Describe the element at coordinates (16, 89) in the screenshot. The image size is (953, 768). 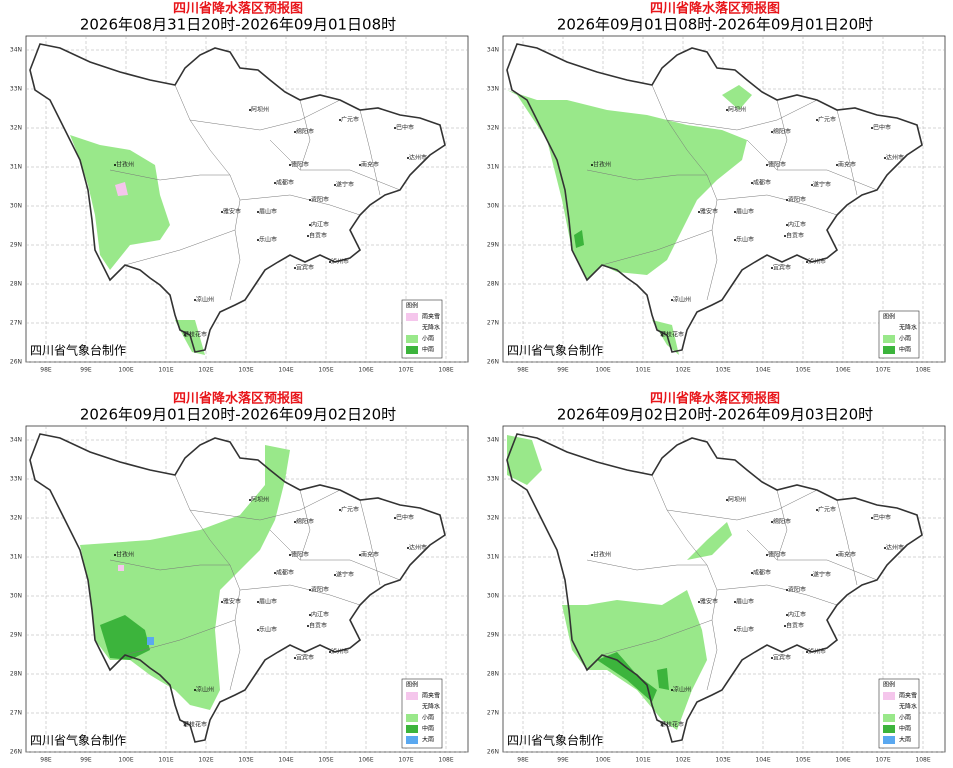
I see `lat-label: 33N` at that location.